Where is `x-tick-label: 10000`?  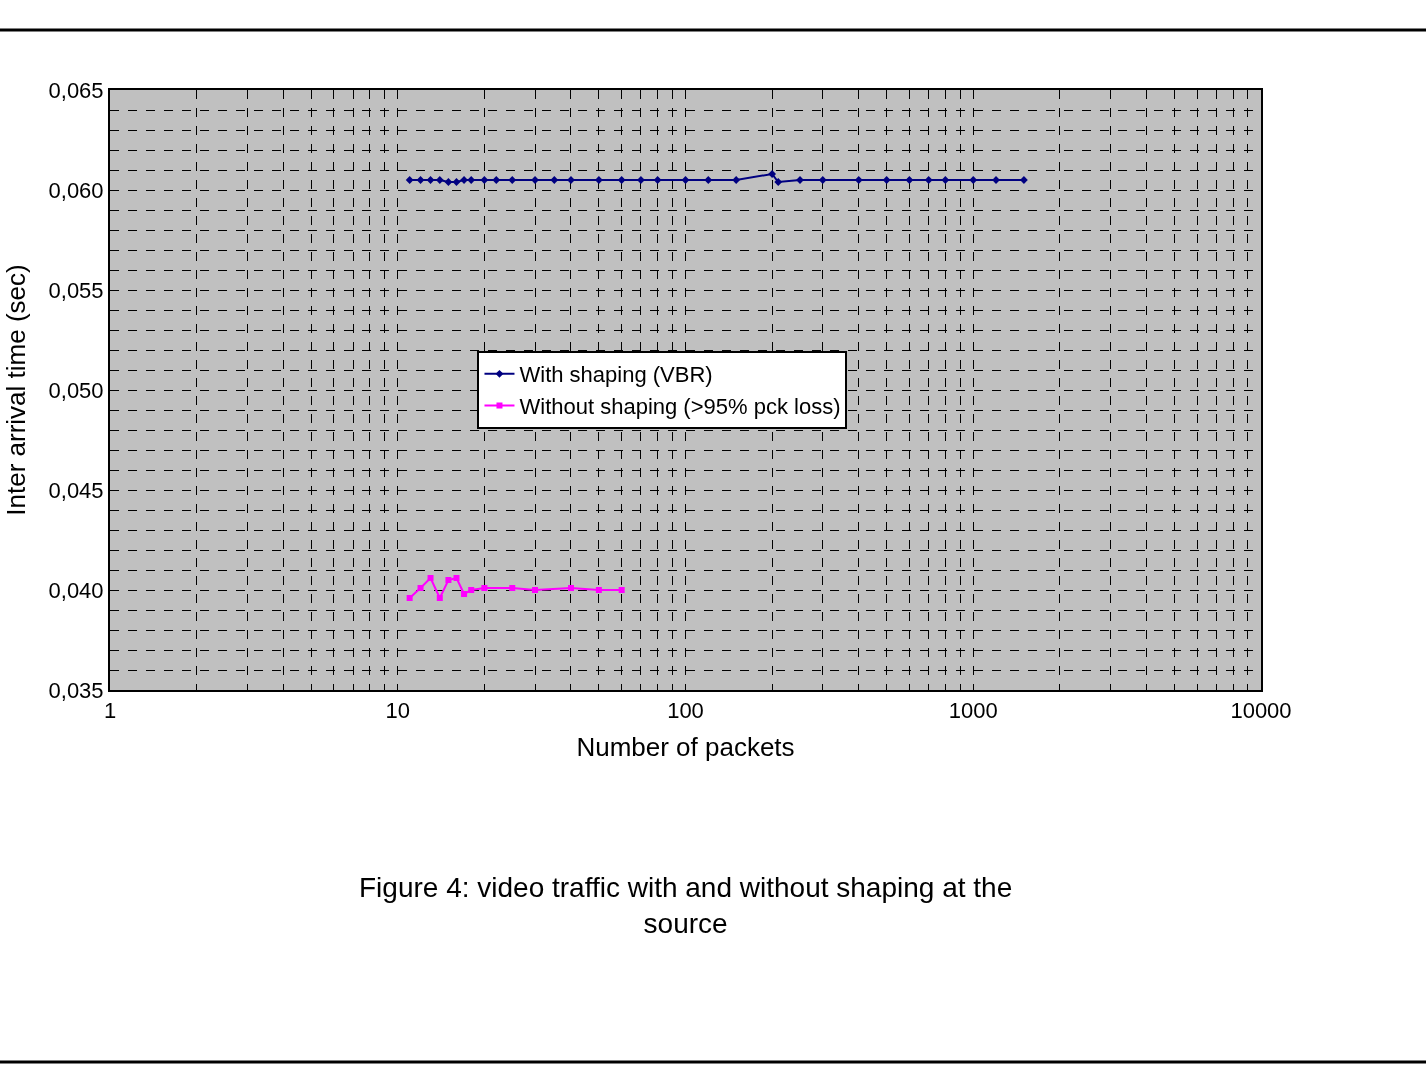
x-tick-label: 10000 is located at coordinates (1261, 711).